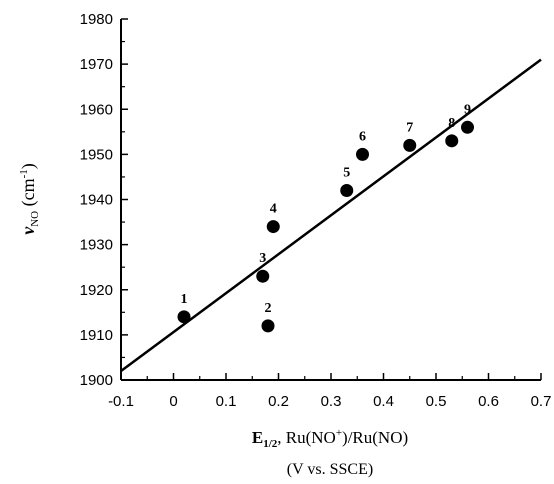 This screenshot has height=484, width=554. I want to click on x-axis-title-sub: 1/2, so click(270, 444).